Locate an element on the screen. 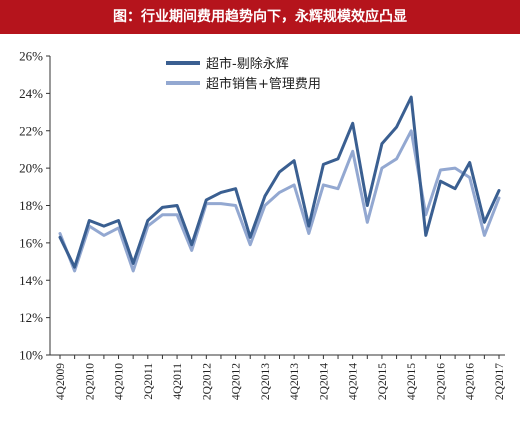 The image size is (520, 428). x-tick-label: 4Q2010 is located at coordinates (120, 381).